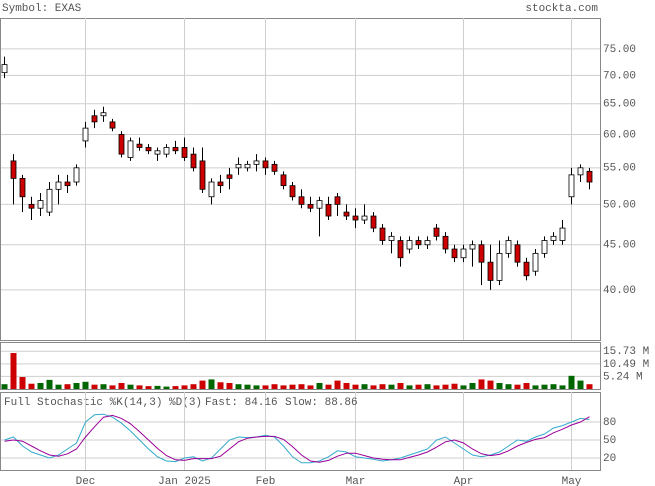 The image size is (655, 486). What do you see at coordinates (464, 481) in the screenshot?
I see `x-tick-label: Apr` at bounding box center [464, 481].